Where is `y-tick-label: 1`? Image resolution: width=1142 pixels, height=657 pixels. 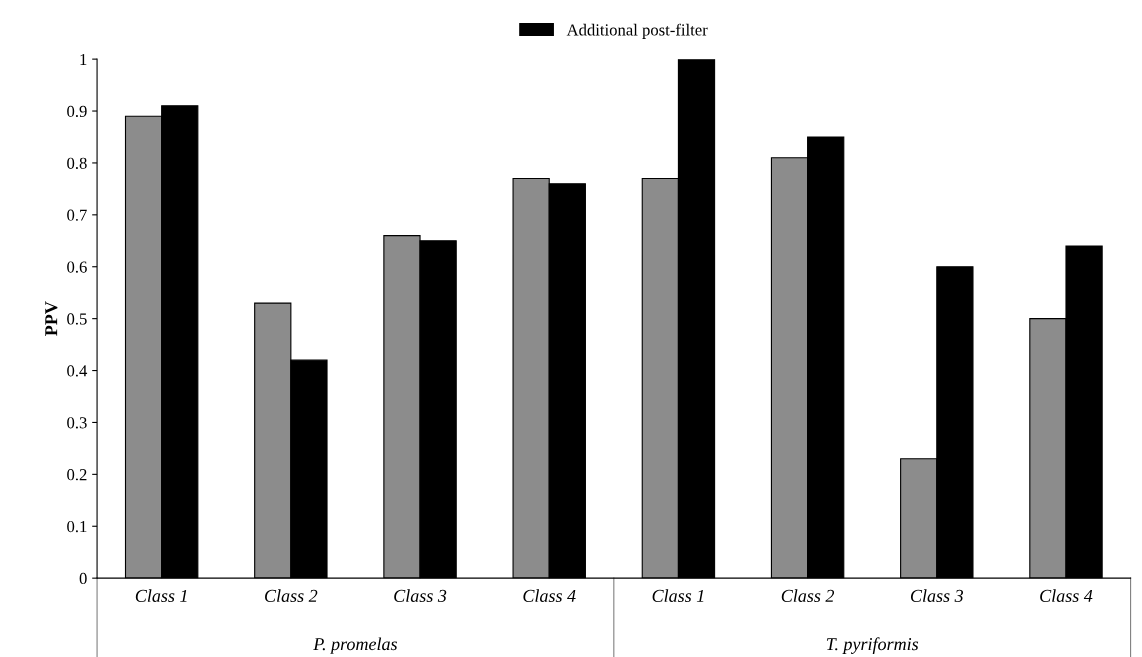 y-tick-label: 1 is located at coordinates (83, 59).